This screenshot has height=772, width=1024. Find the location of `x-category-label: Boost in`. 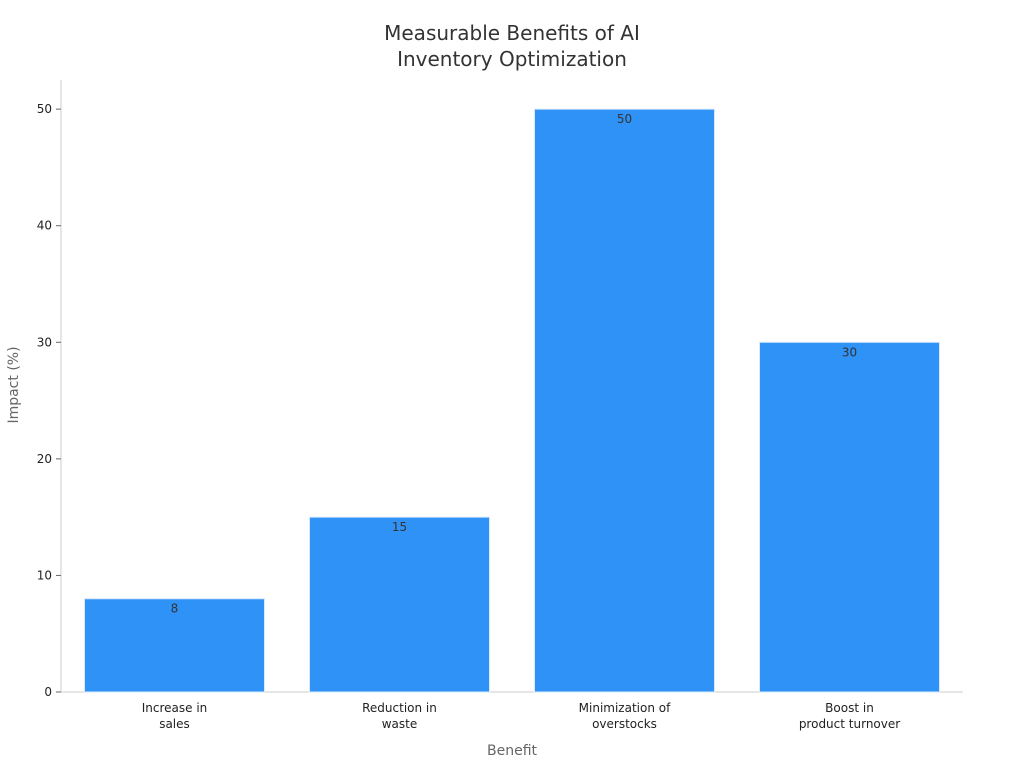

x-category-label: Boost in is located at coordinates (849, 708).